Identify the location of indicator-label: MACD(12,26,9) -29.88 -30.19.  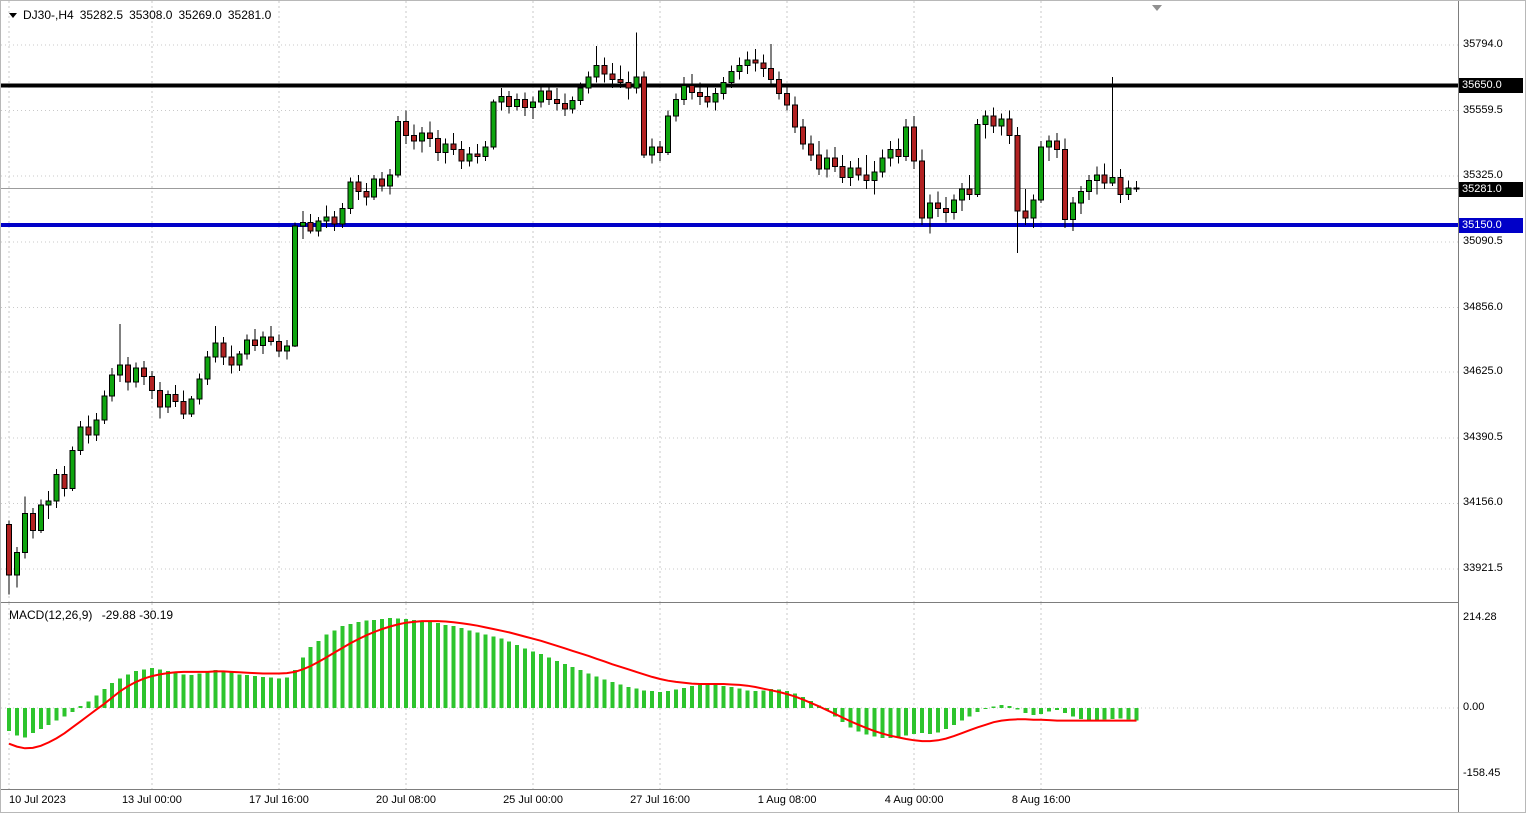
(91, 615).